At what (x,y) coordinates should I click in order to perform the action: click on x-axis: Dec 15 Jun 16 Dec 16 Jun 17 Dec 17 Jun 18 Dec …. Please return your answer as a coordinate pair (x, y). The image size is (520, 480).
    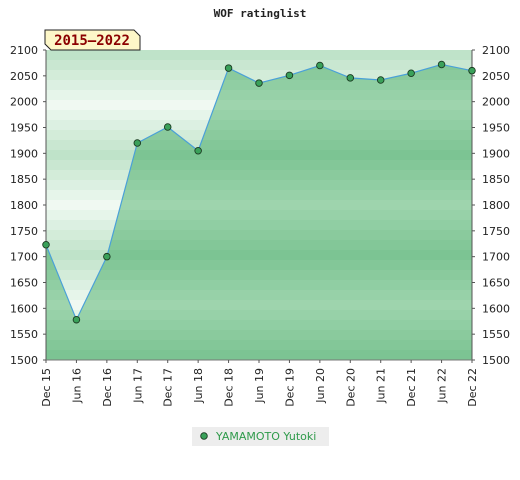
    Looking at the image, I should click on (259, 383).